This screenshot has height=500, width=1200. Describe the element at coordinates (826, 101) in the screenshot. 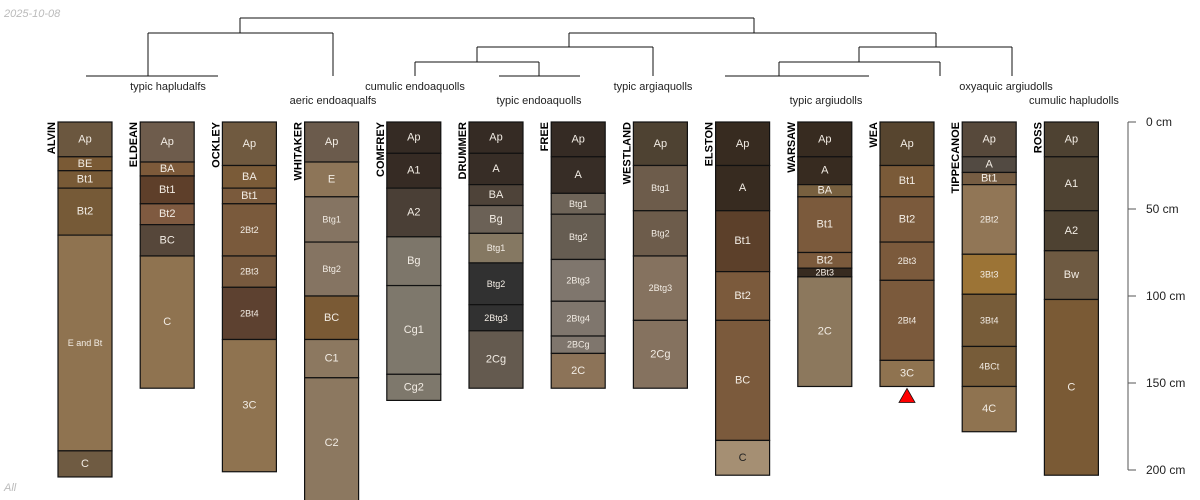

I see `taxonomic-class-label: typic argiudolls` at that location.